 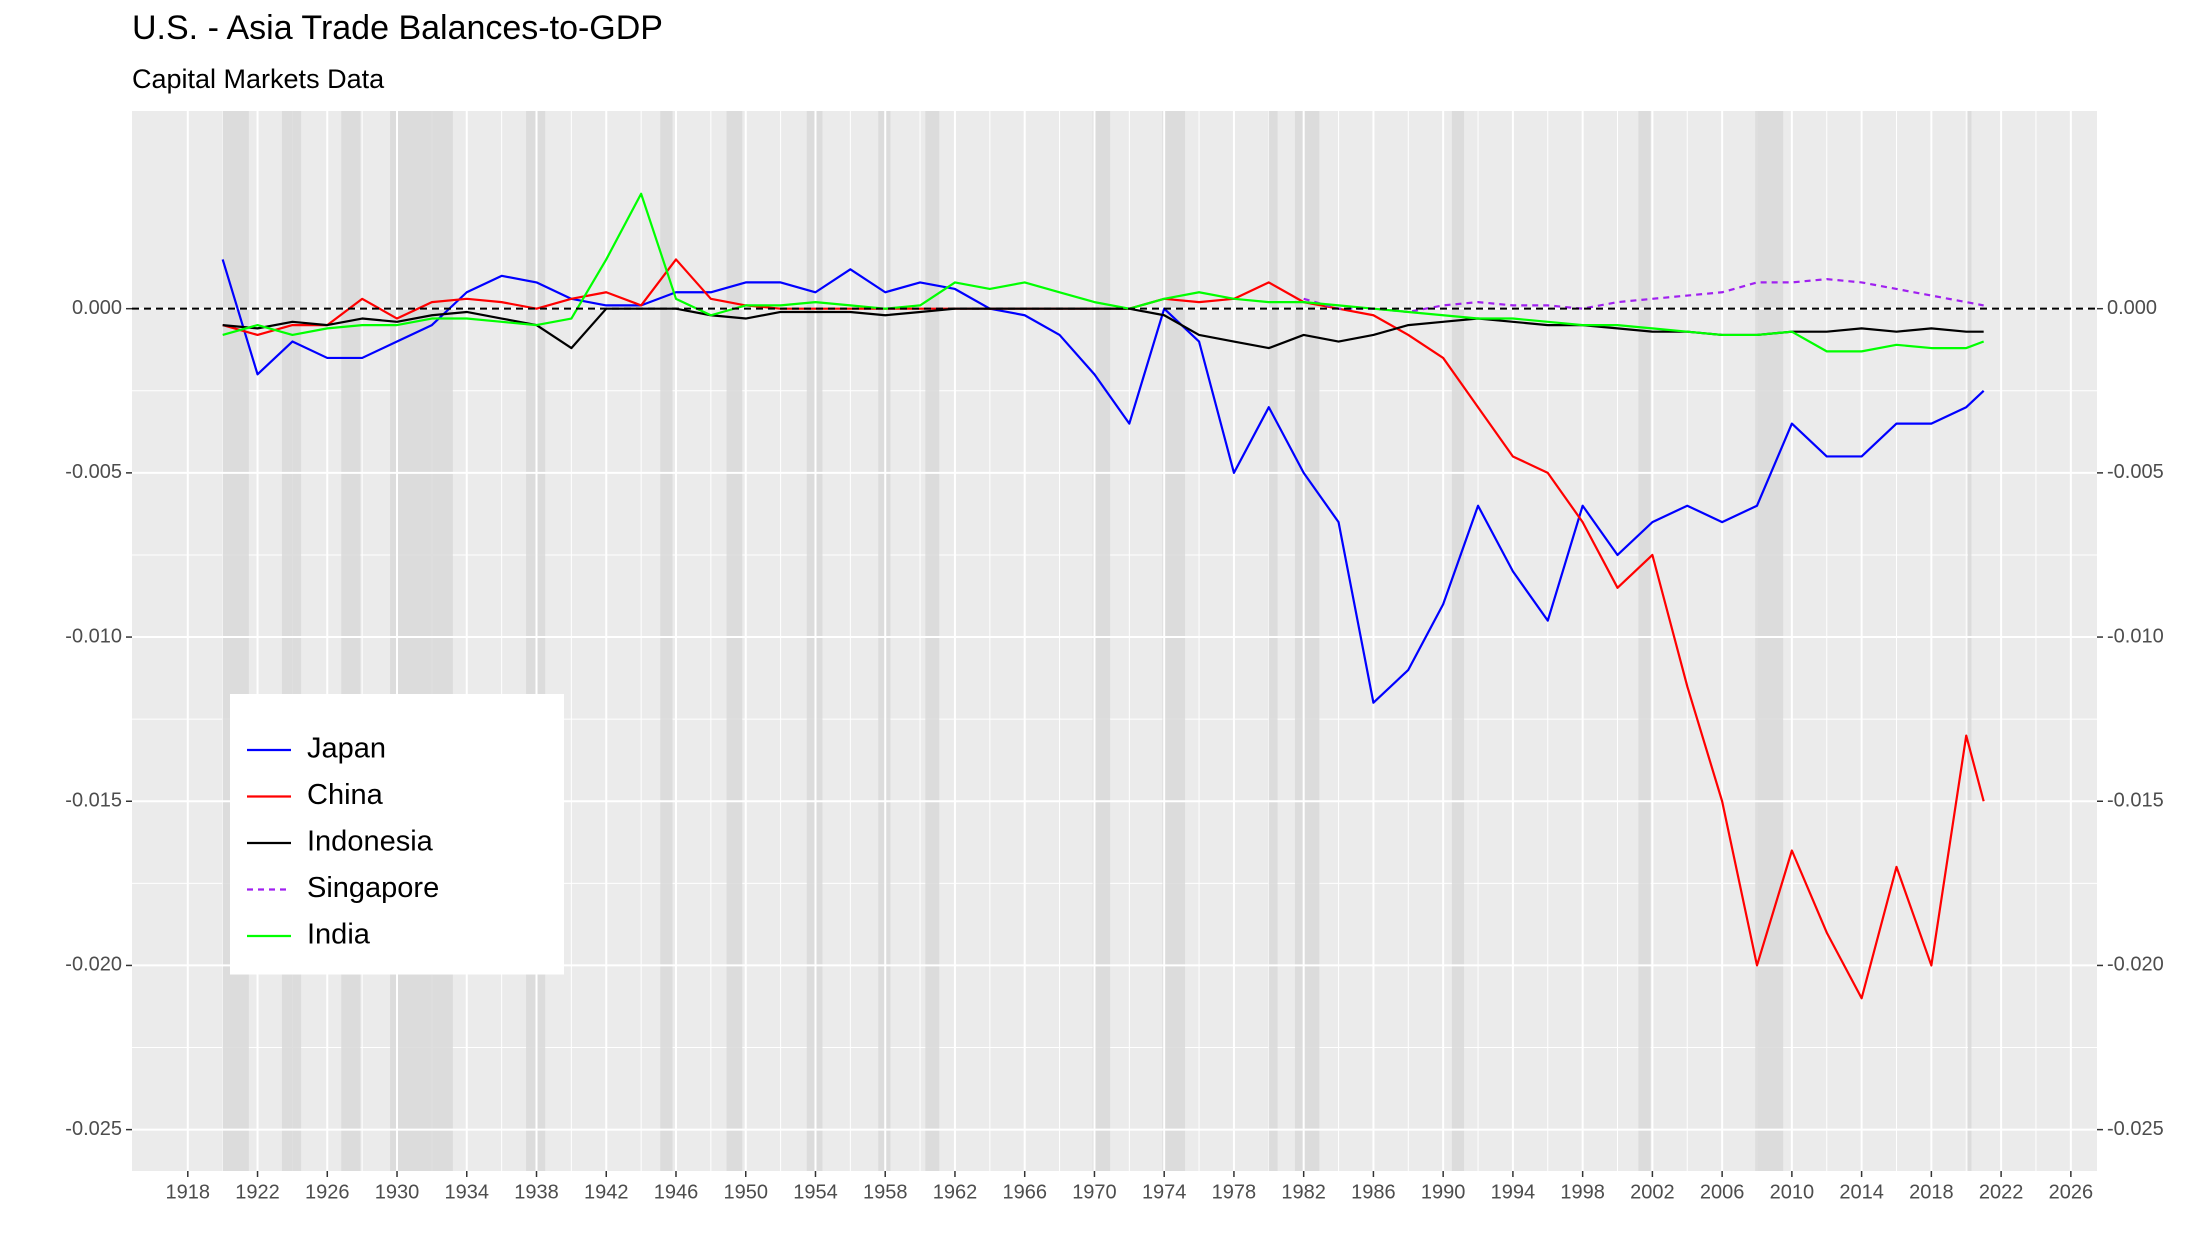 I want to click on x-tick-label: 1982, so click(x=1303, y=1192).